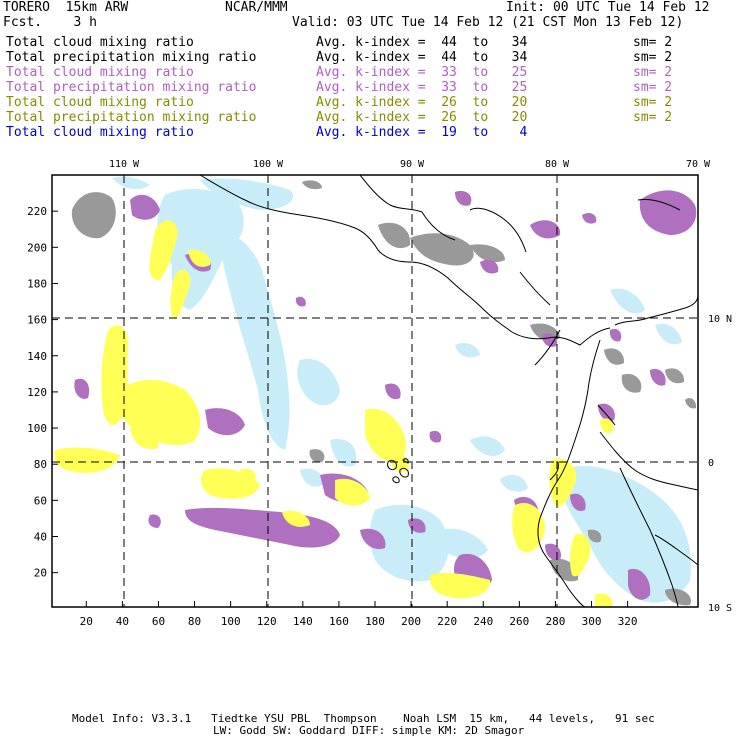  What do you see at coordinates (40, 573) in the screenshot?
I see `y-tick-label: 20` at bounding box center [40, 573].